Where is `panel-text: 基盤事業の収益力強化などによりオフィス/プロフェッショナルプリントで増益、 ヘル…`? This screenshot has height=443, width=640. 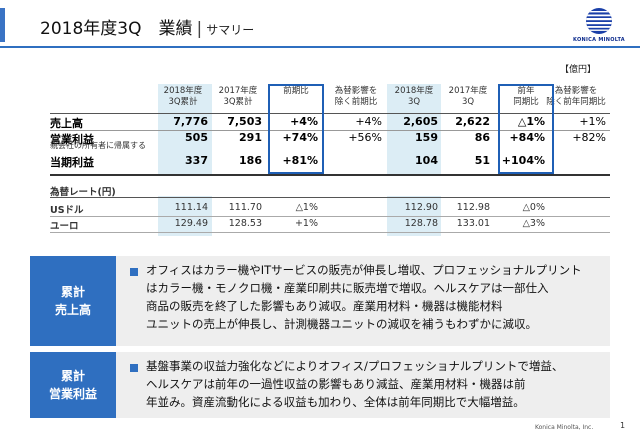
panel-text: 基盤事業の収益力強化などによりオフィス/プロフェッショナルプリントで増益、 ヘル… is located at coordinates (354, 384).